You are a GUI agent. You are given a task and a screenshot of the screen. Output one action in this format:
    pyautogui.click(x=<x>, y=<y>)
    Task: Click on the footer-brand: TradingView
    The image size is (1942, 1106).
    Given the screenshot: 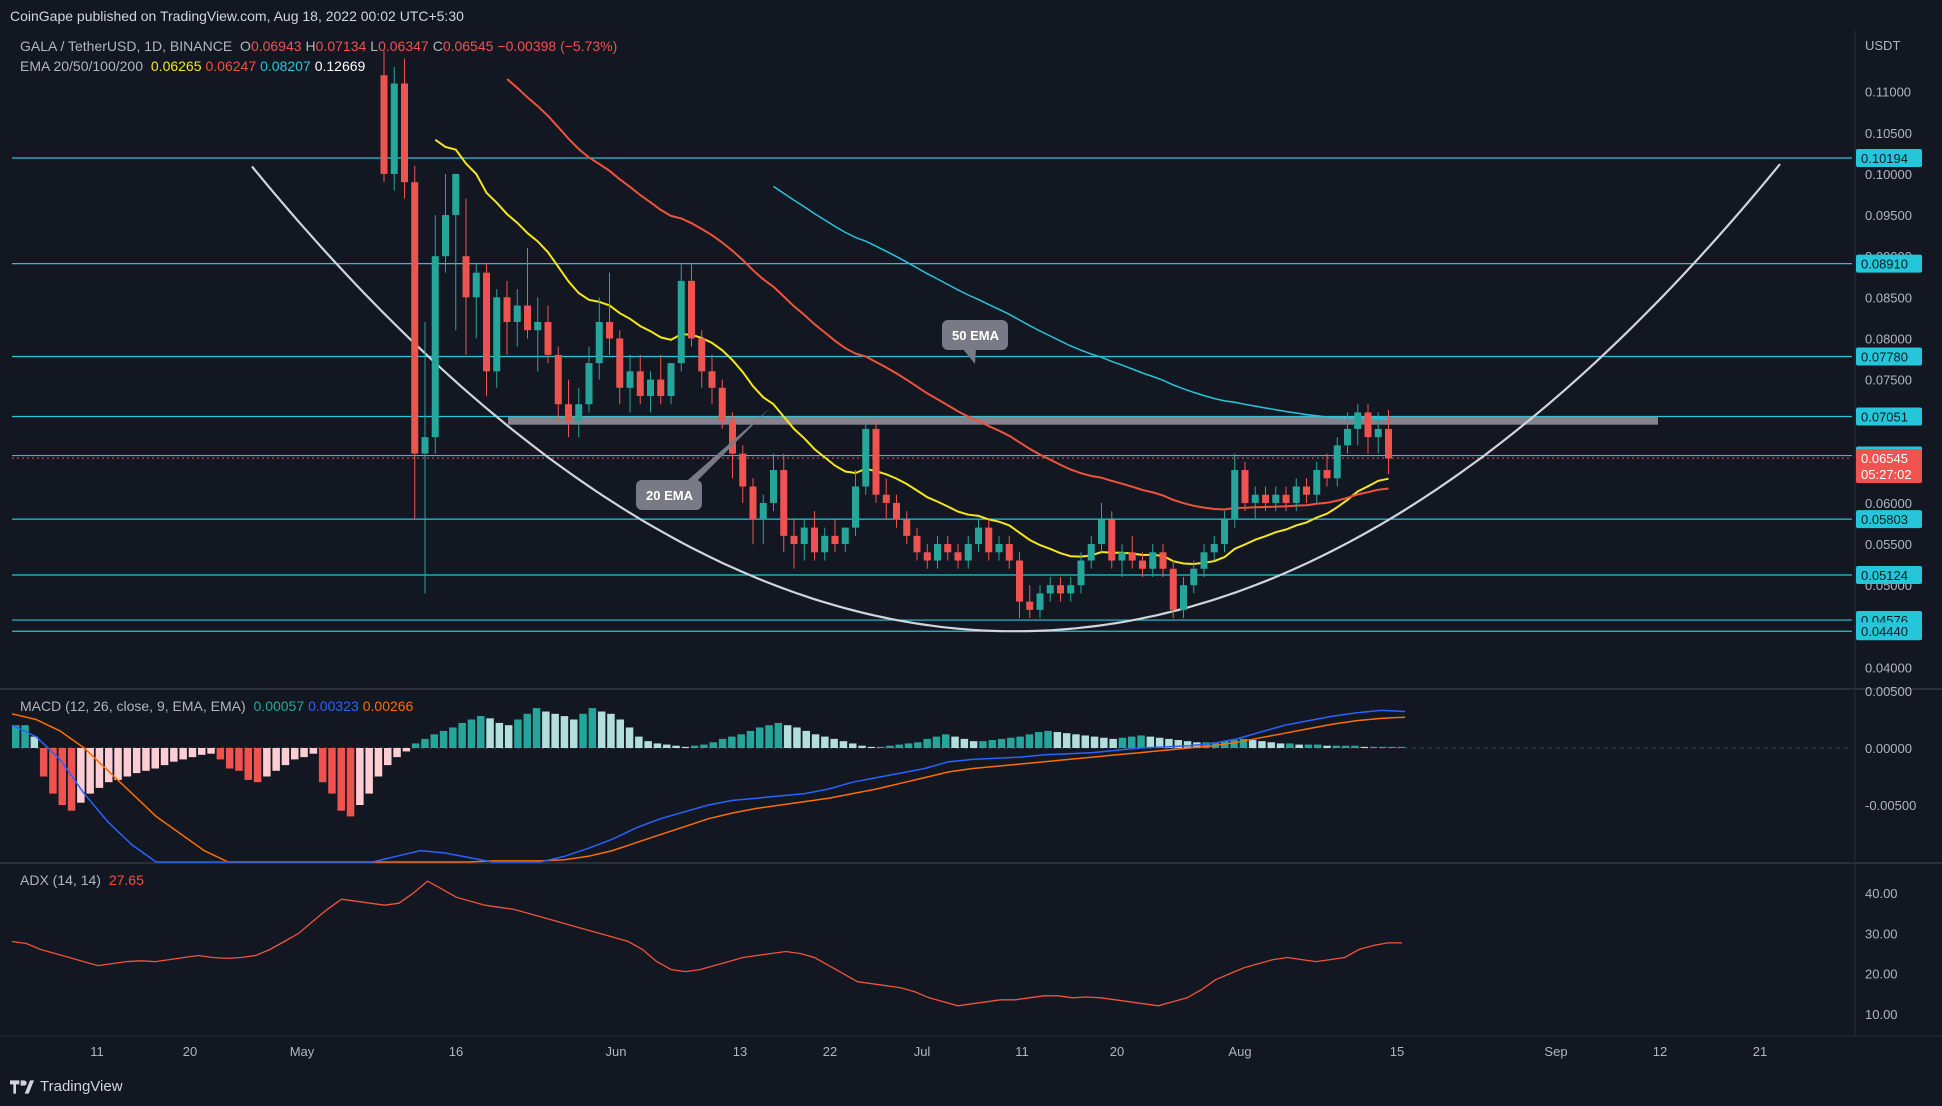 What is the action you would take?
    pyautogui.click(x=66, y=1086)
    